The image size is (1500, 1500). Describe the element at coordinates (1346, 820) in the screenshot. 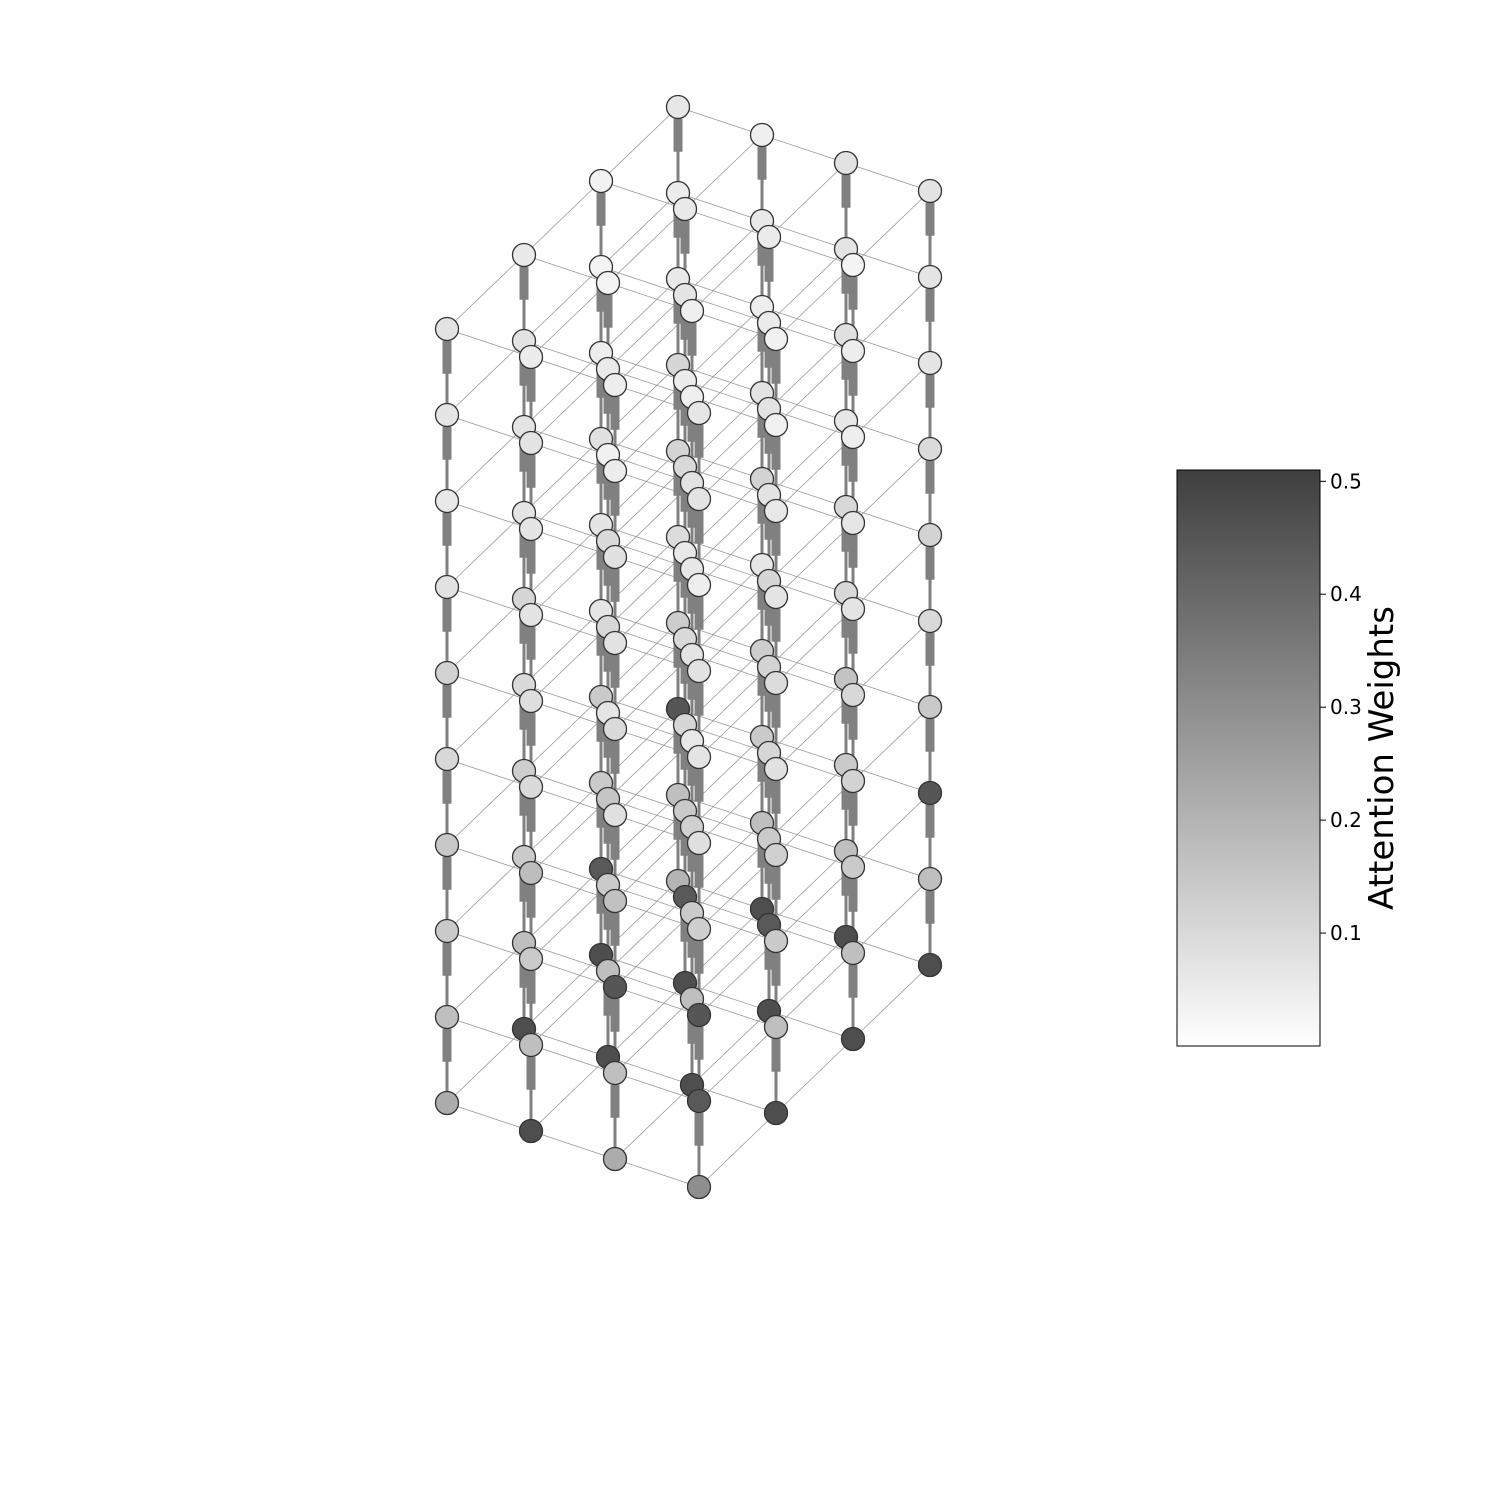

I see `colorbar-tick-label: 0.2` at that location.